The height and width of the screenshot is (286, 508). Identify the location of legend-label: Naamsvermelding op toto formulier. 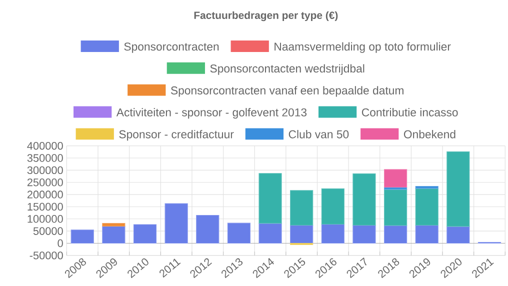
(362, 47).